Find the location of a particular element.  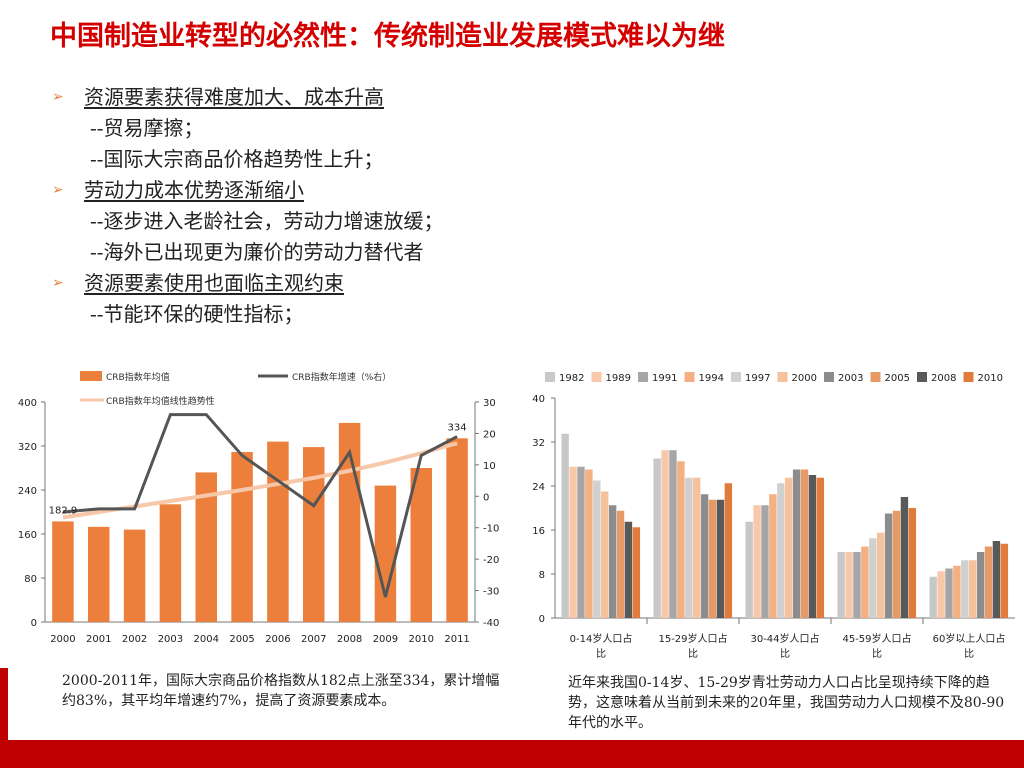

y-tick-label-left: 240 is located at coordinates (27, 491).